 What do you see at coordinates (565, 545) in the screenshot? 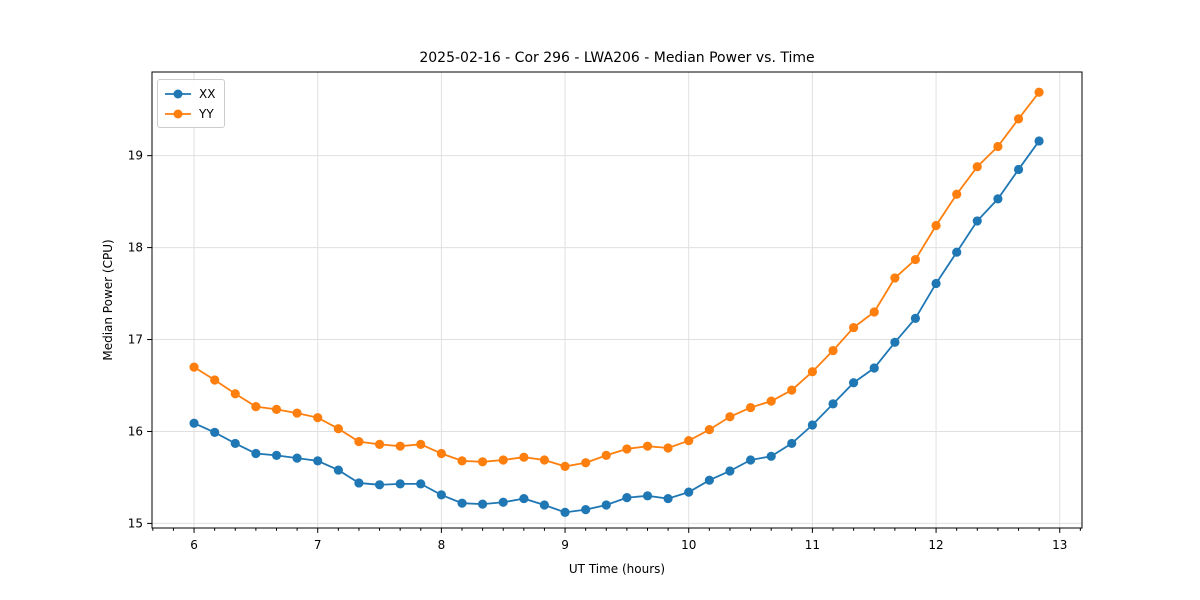
I see `svg-text: 9` at bounding box center [565, 545].